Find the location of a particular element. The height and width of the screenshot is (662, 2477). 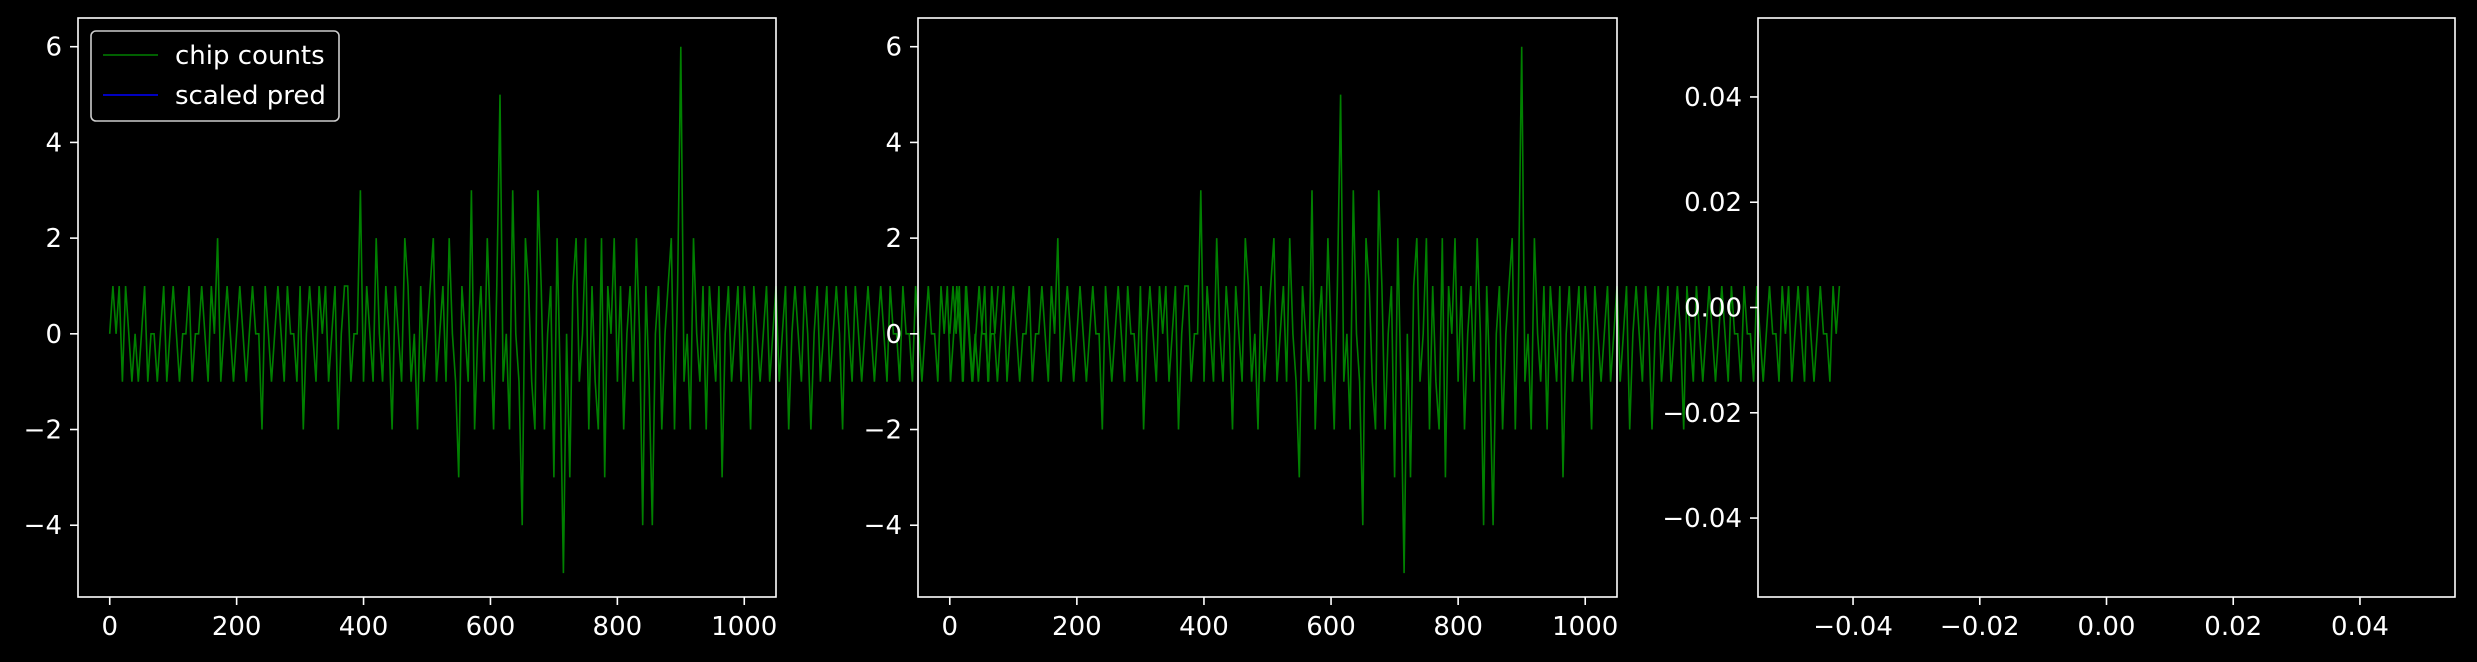

y-tick-label-middle: 4 is located at coordinates (893, 143).